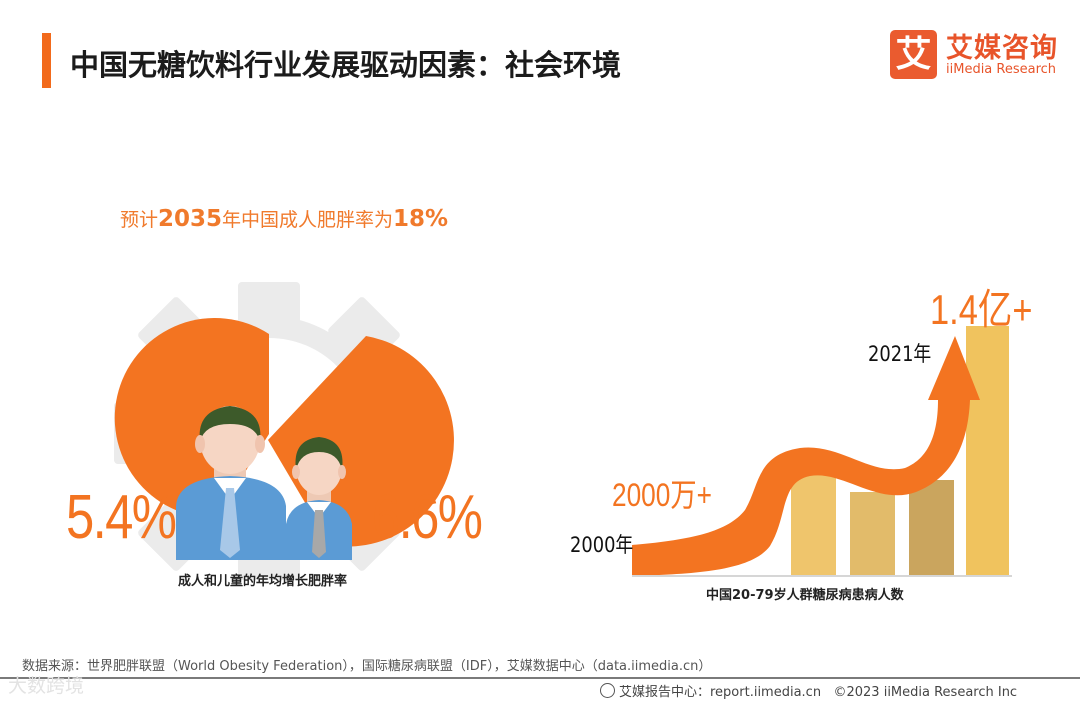 The image size is (1080, 702). Describe the element at coordinates (421, 219) in the screenshot. I see `obesity-title-value: 18%` at that location.